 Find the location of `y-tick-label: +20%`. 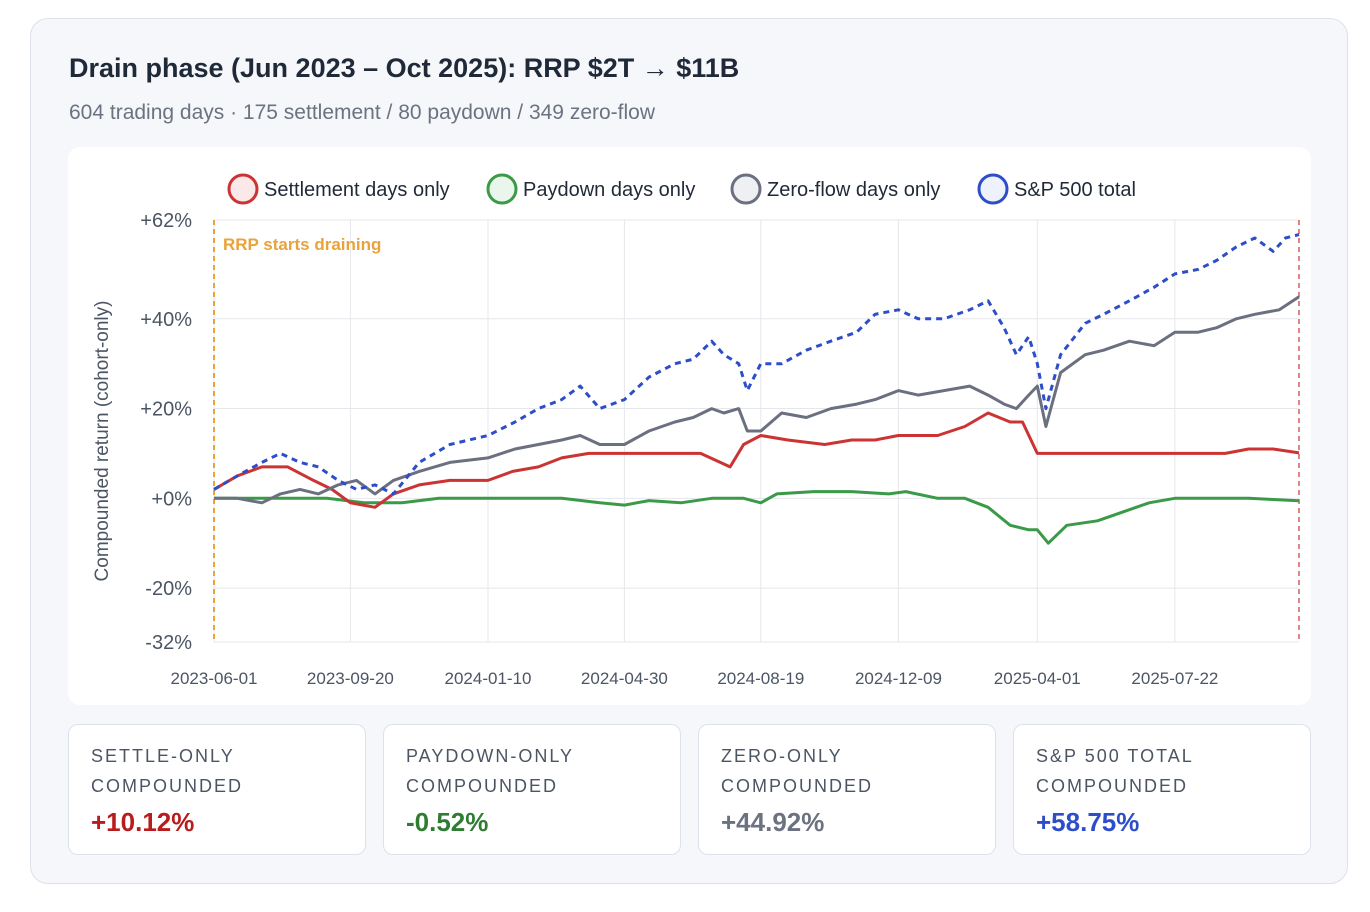

y-tick-label: +20% is located at coordinates (166, 410).